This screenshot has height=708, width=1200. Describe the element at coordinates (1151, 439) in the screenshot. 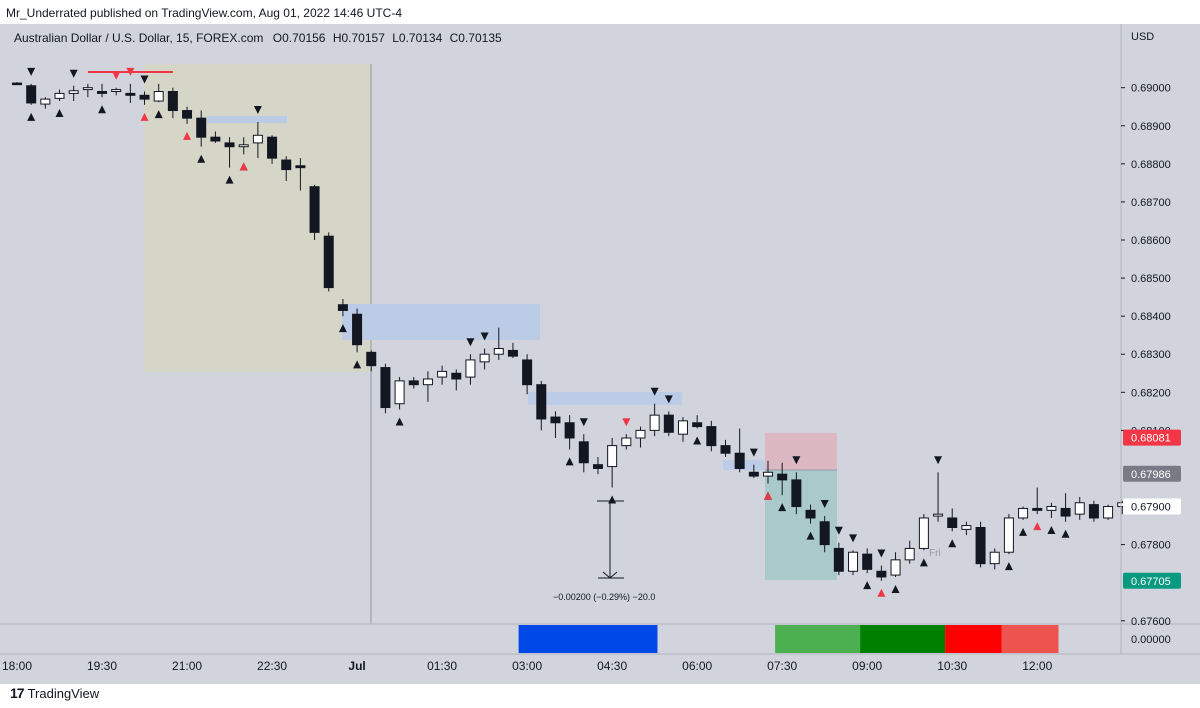

I see `price-badge-label: 0.68081` at that location.